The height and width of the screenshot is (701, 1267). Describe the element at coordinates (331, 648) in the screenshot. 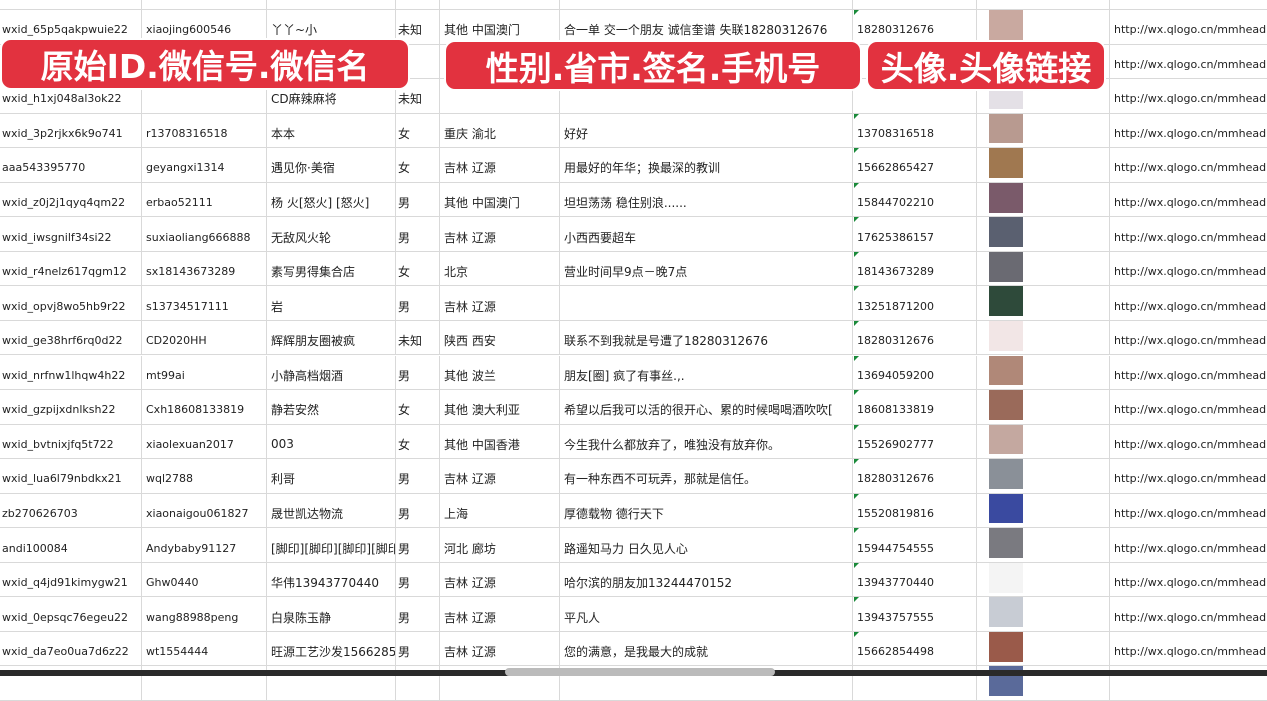

I see `wechat-name-cell: 旺源工艺沙发15662854` at that location.